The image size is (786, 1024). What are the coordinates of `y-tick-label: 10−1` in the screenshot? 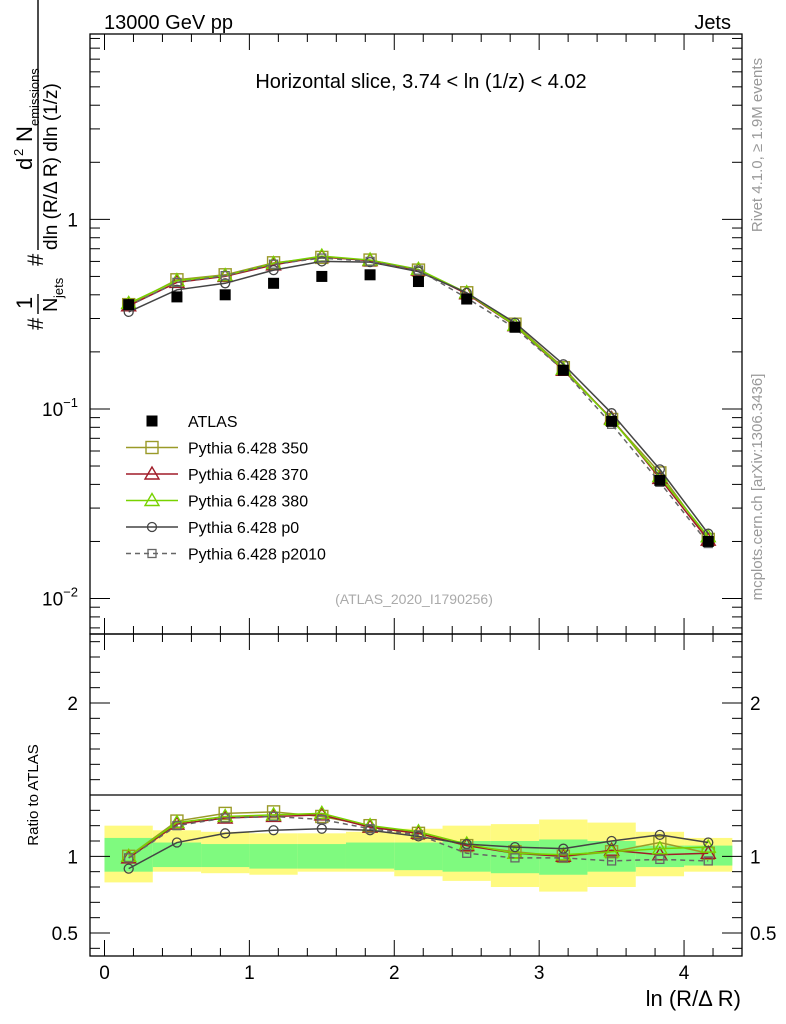 It's located at (60, 408).